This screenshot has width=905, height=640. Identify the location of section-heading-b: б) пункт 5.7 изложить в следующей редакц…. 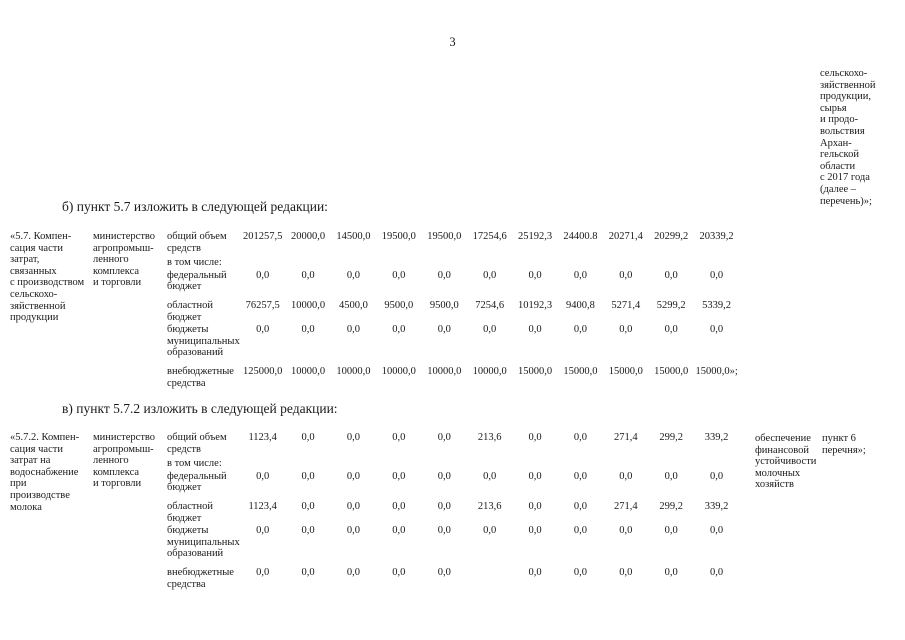
(195, 206).